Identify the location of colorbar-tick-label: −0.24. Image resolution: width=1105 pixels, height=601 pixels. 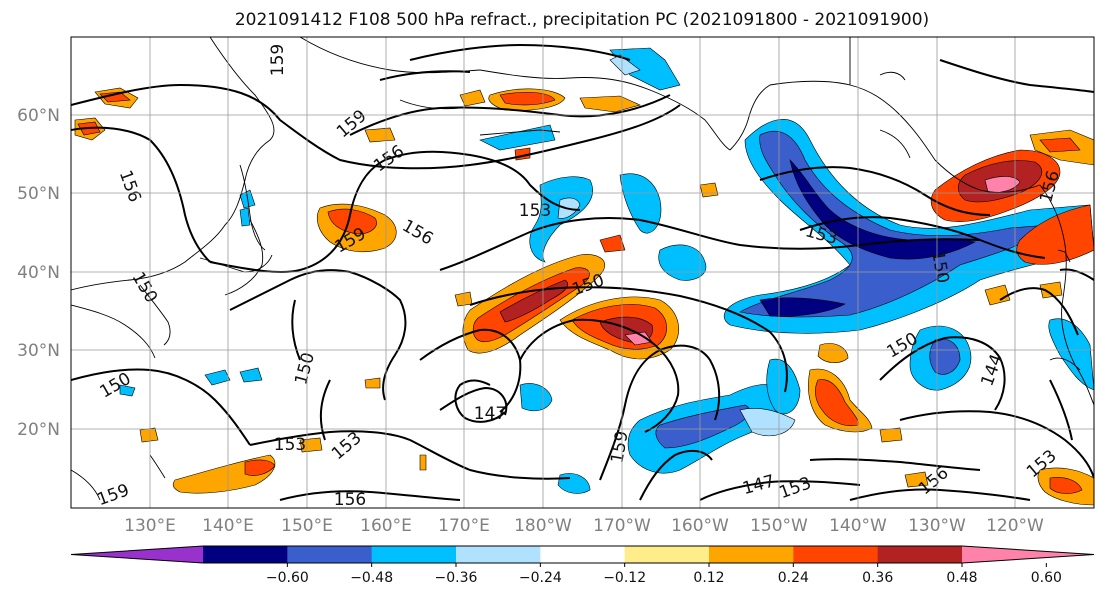
(540, 578).